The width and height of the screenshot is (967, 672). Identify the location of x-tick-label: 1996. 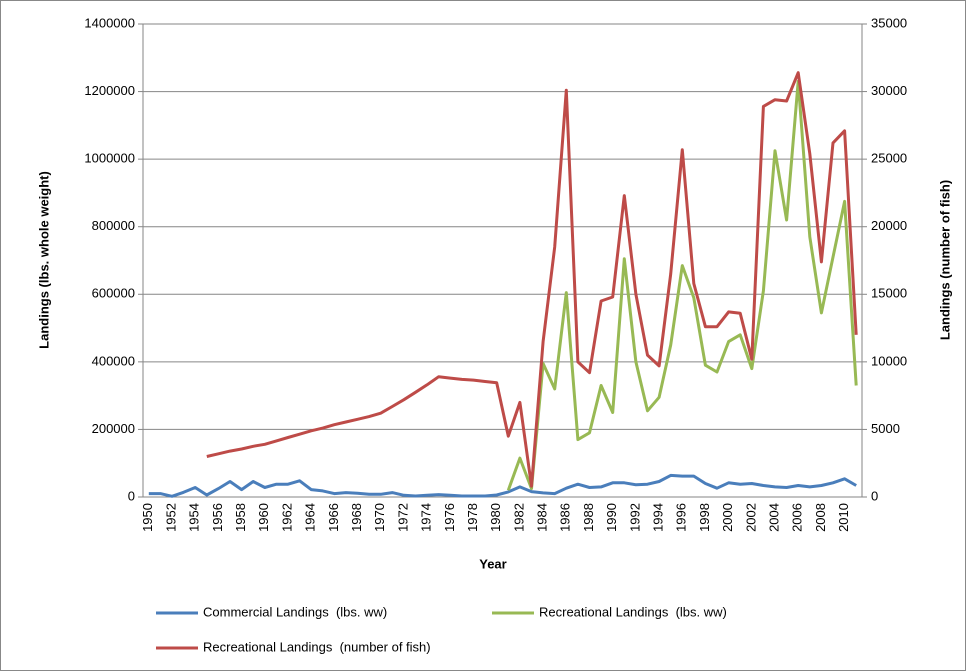
(681, 517).